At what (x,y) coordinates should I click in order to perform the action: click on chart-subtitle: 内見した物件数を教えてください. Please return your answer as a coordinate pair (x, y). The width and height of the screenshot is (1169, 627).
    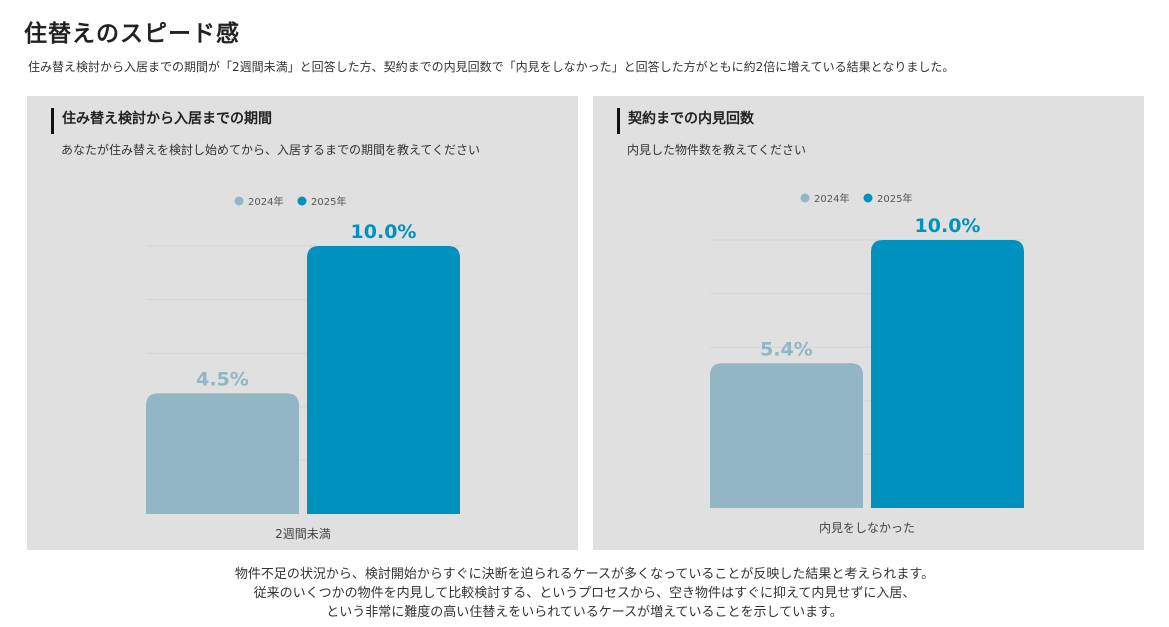
    Looking at the image, I should click on (717, 150).